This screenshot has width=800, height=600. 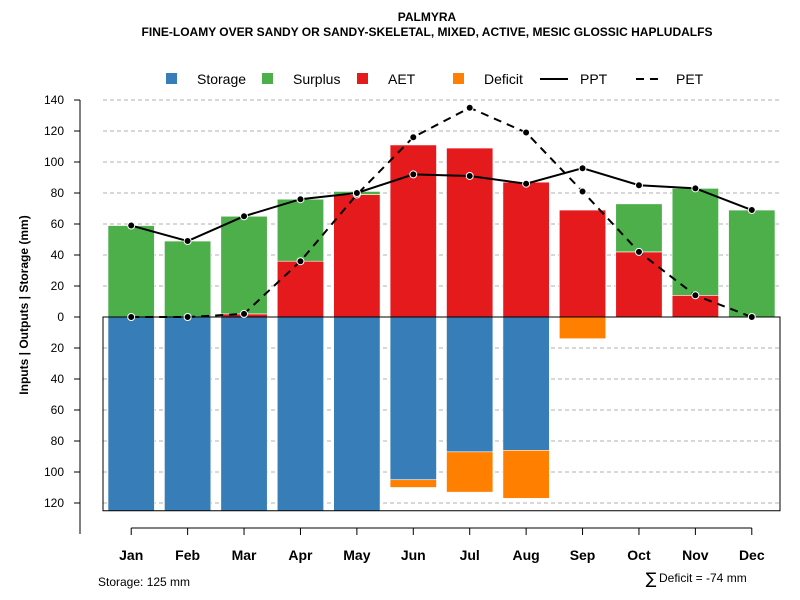 I want to click on deficit-bar-jul, so click(x=470, y=472).